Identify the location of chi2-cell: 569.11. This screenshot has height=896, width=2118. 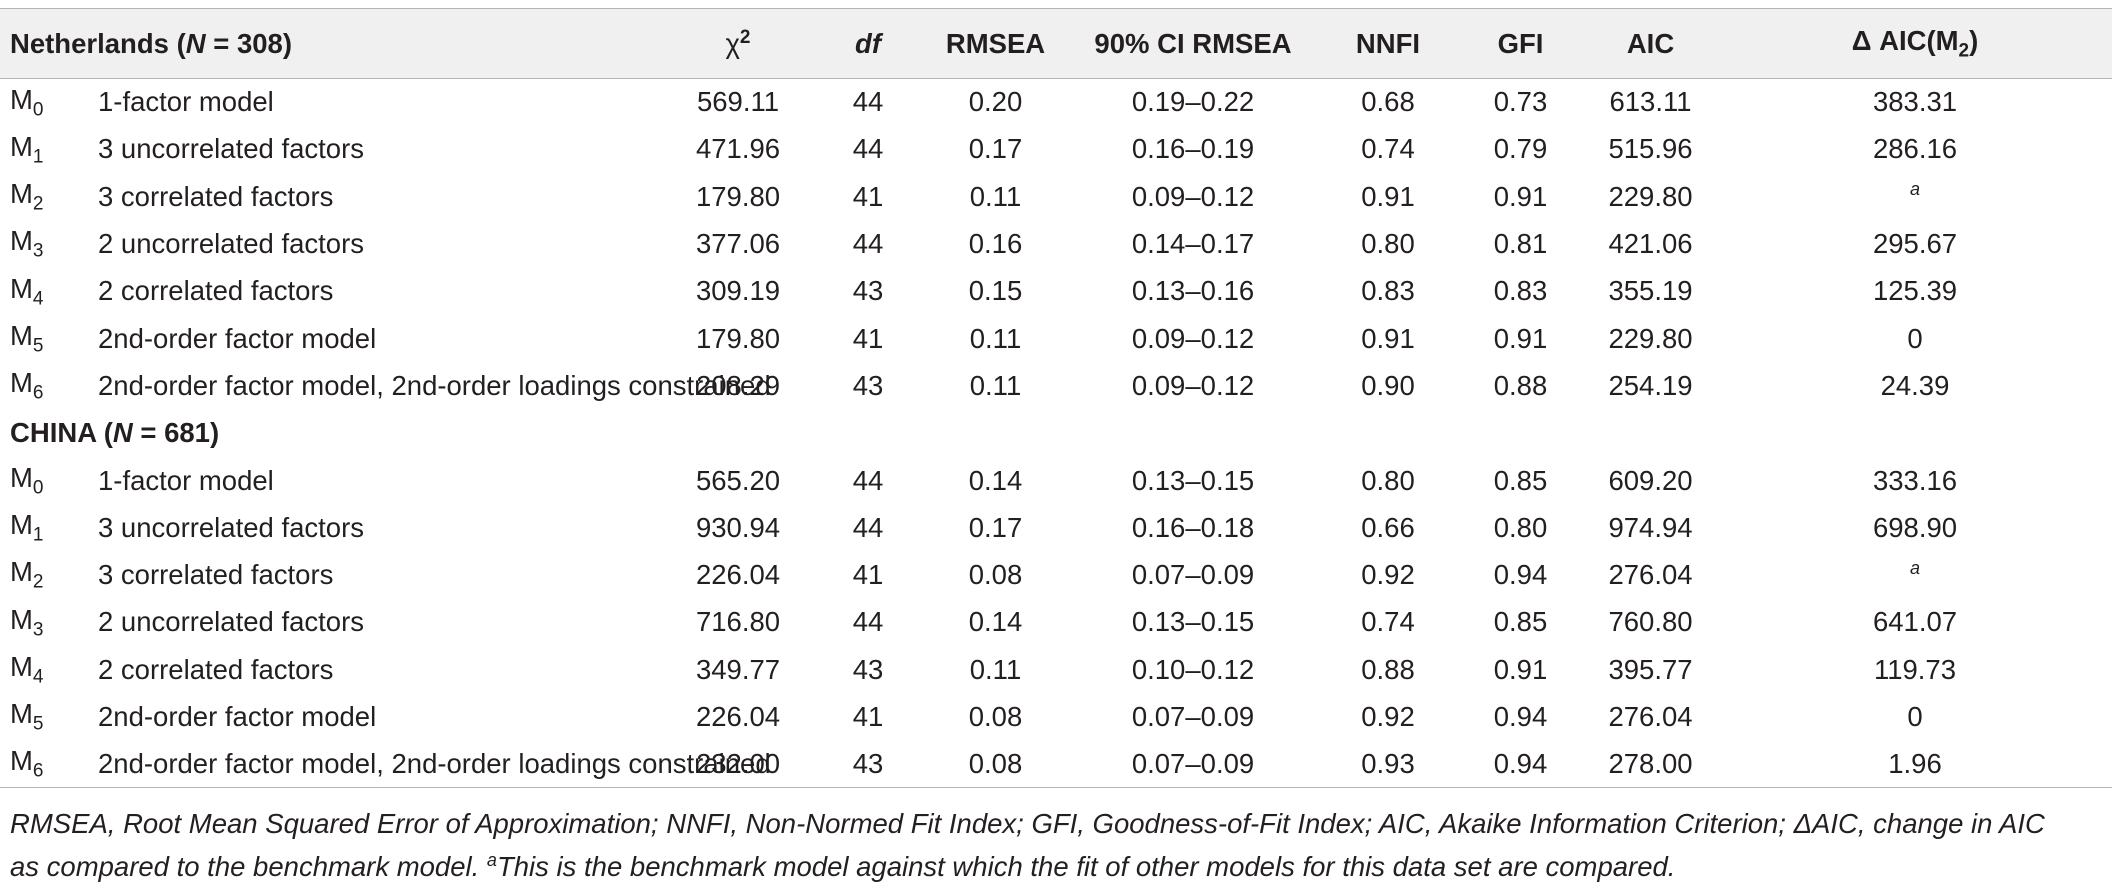
(738, 102).